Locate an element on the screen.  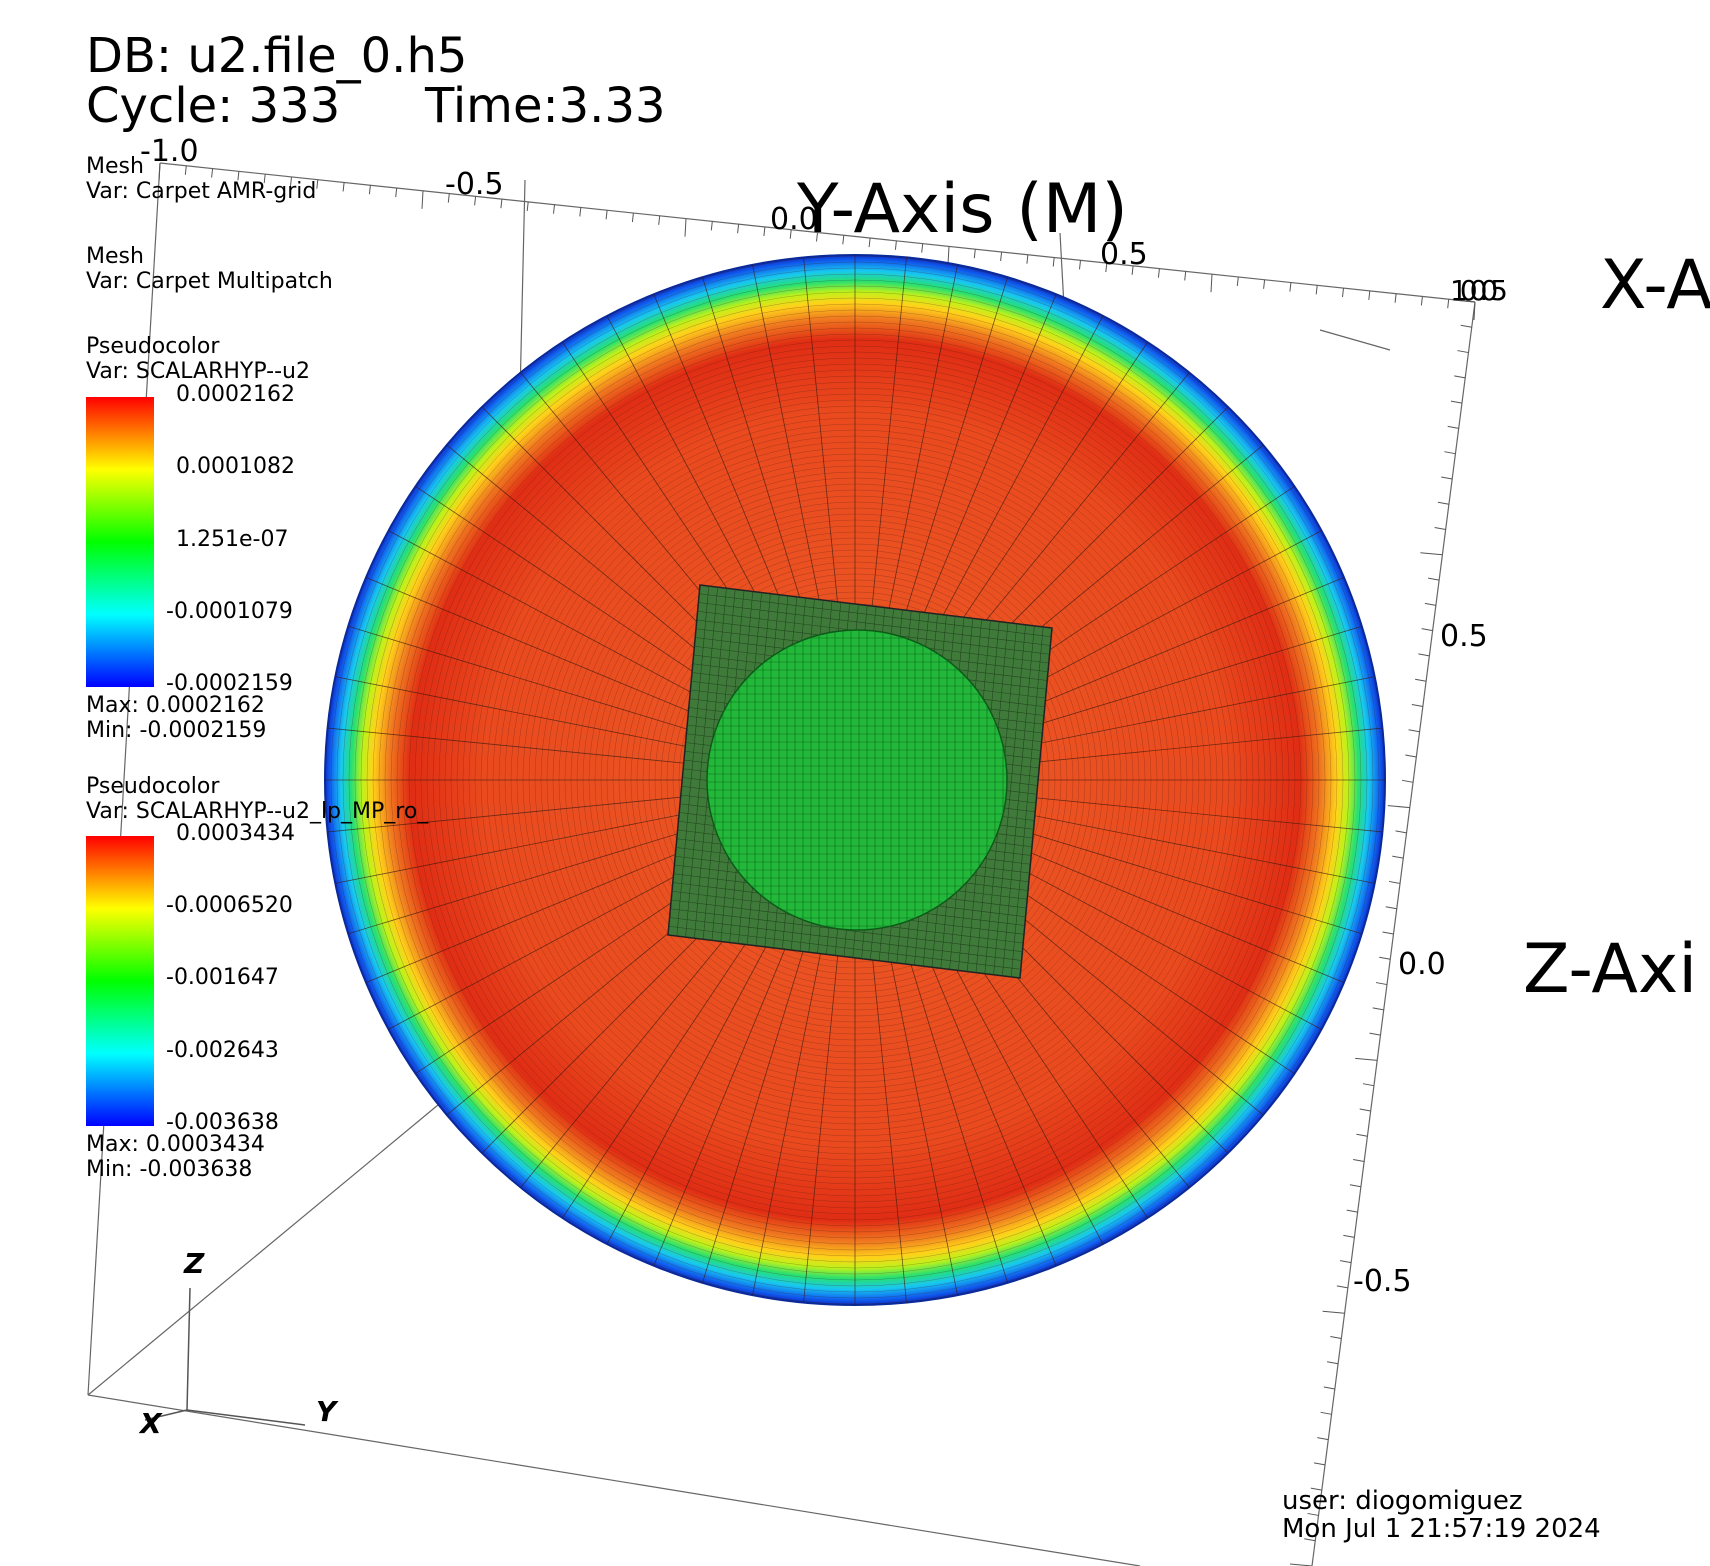
colorbar-1-min: Min: -0.0002159 is located at coordinates (176, 730).